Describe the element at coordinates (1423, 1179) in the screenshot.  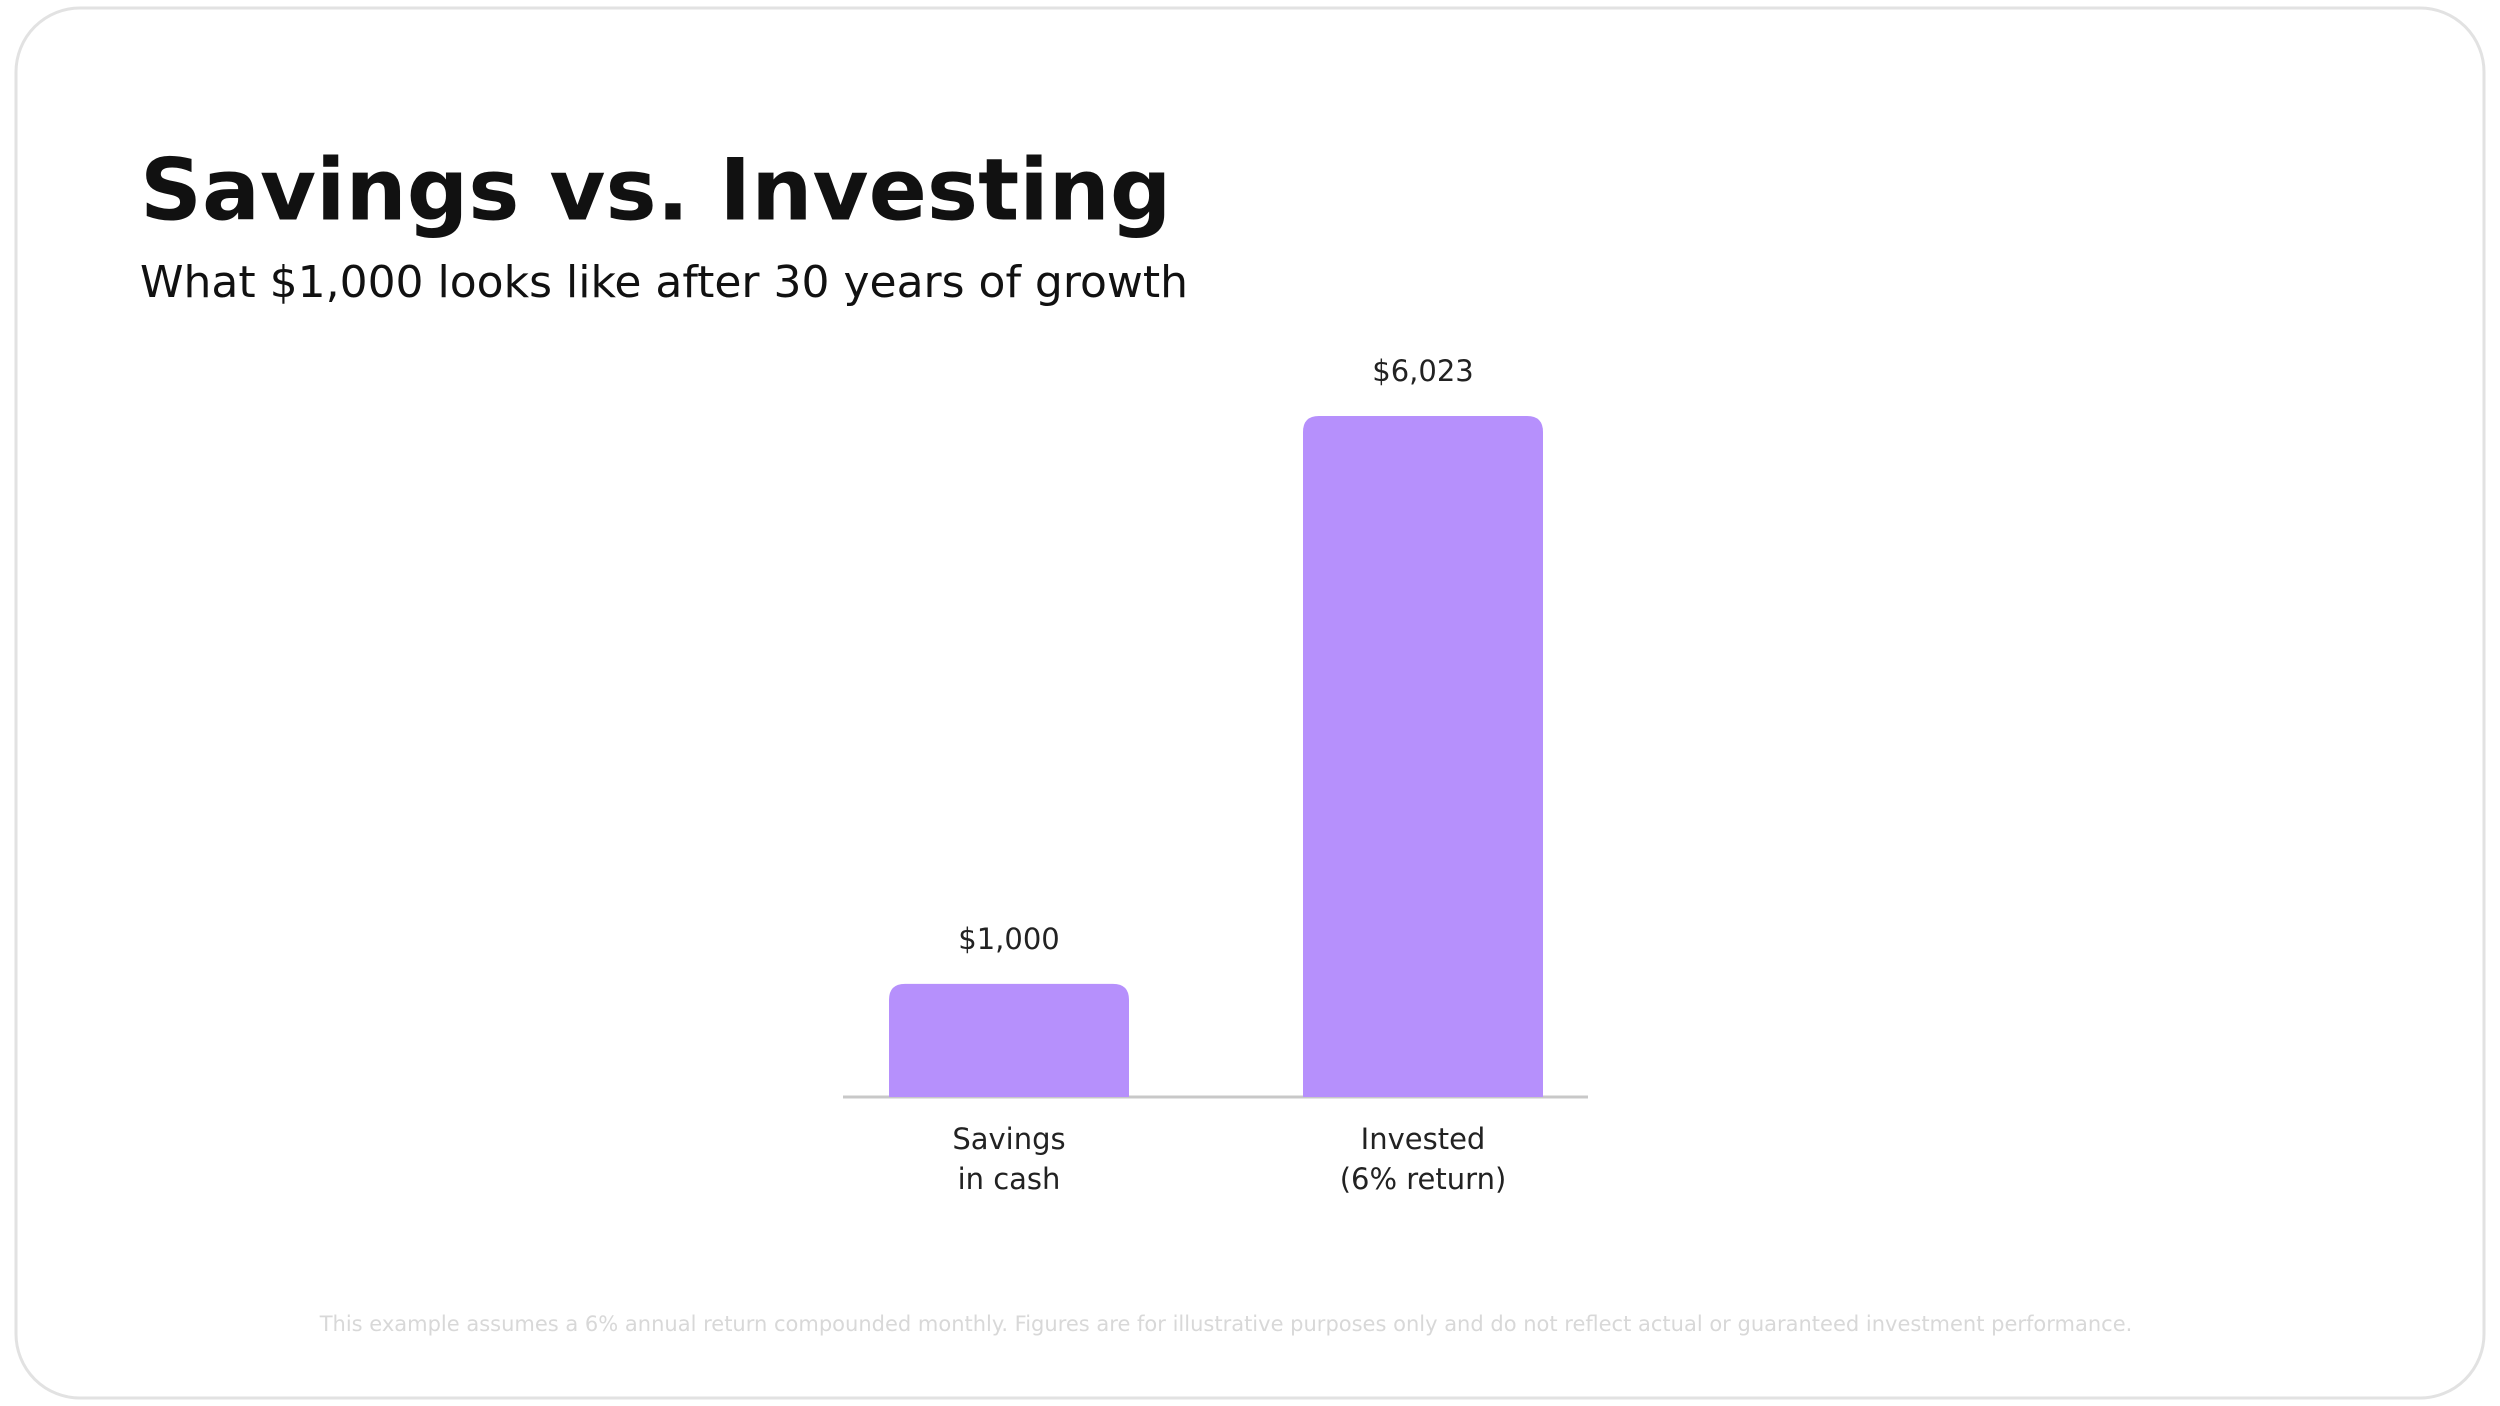
I see `x-tick-label: (6% return)` at that location.